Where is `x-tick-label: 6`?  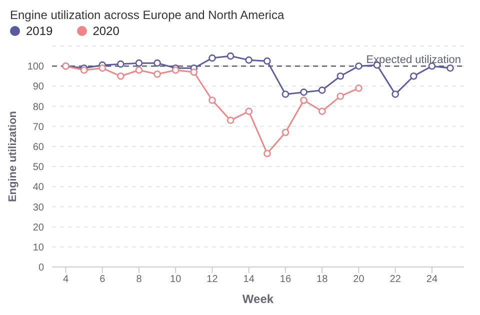
x-tick-label: 6 is located at coordinates (103, 280).